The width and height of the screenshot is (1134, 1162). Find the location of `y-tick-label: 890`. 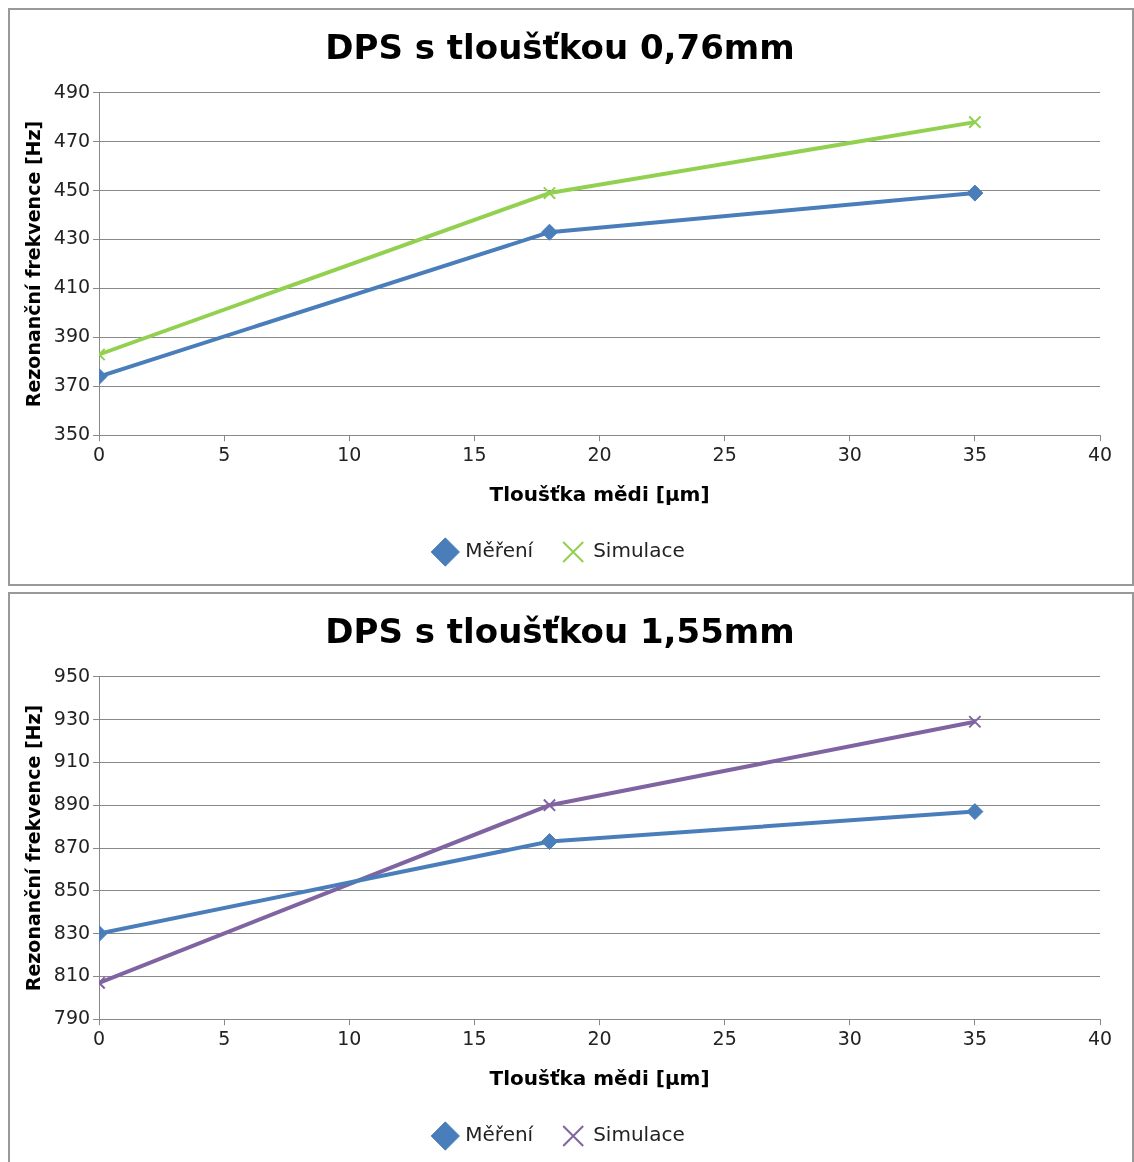

y-tick-label: 890 is located at coordinates (72, 803).